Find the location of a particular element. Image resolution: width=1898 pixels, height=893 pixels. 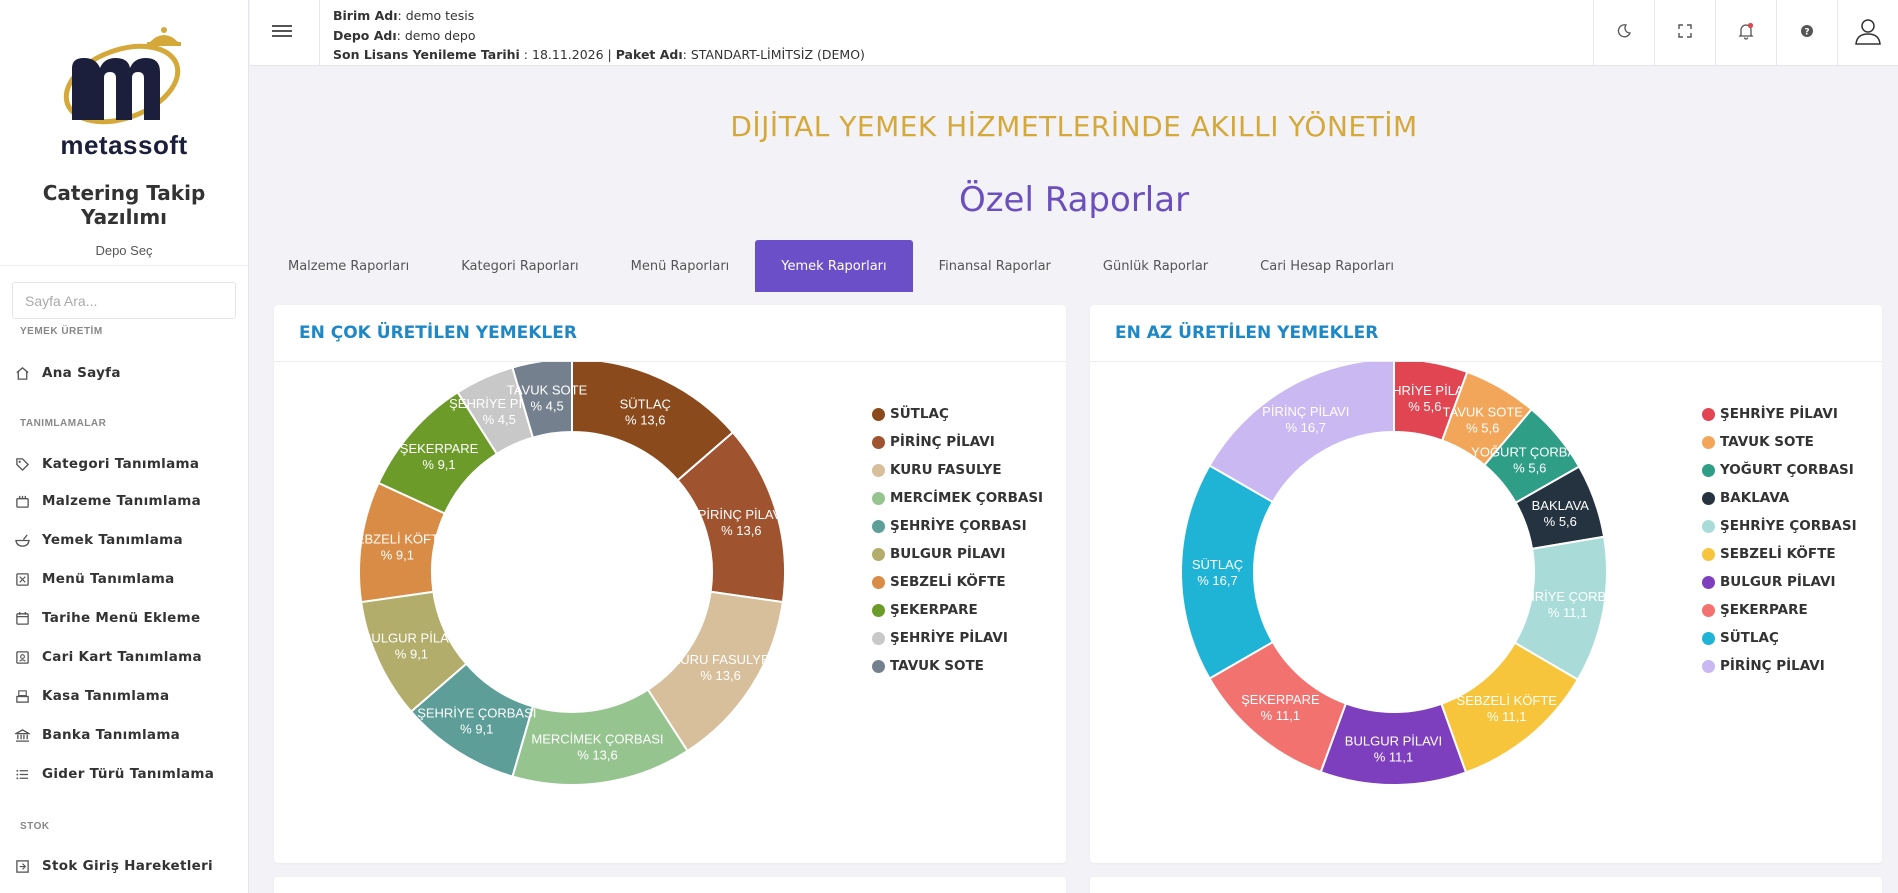

depo-select-link: Depo Seç is located at coordinates (124, 250).